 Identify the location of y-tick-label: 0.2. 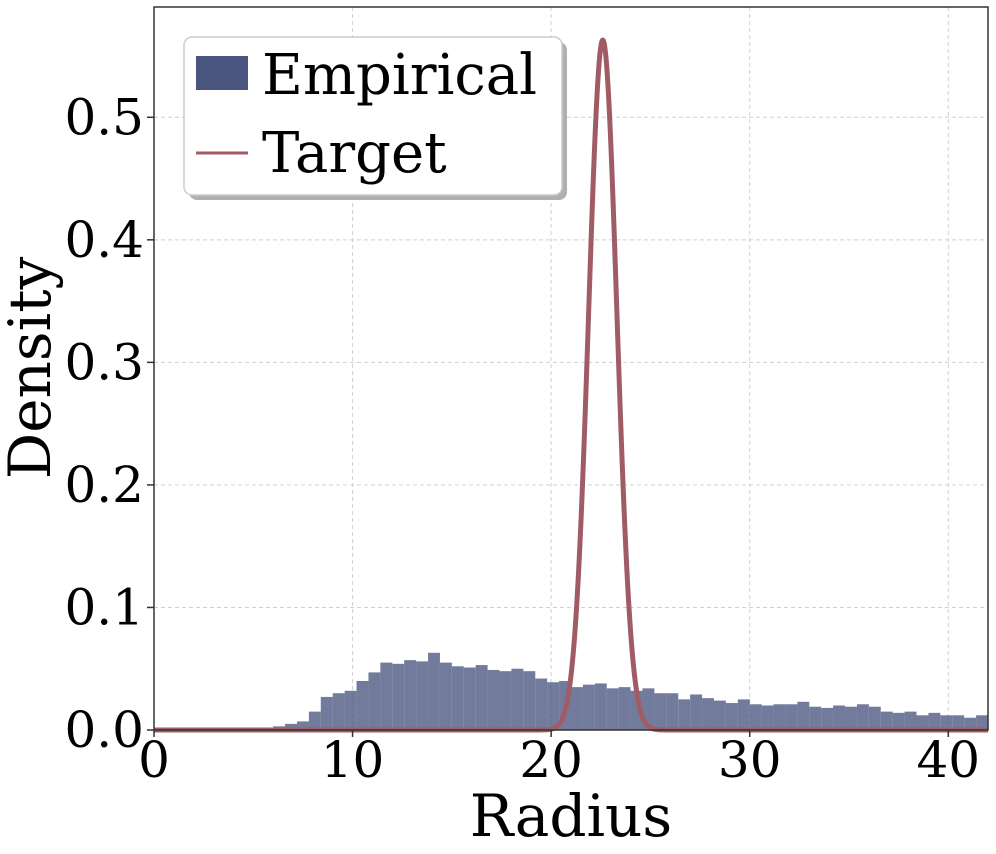
(104, 485).